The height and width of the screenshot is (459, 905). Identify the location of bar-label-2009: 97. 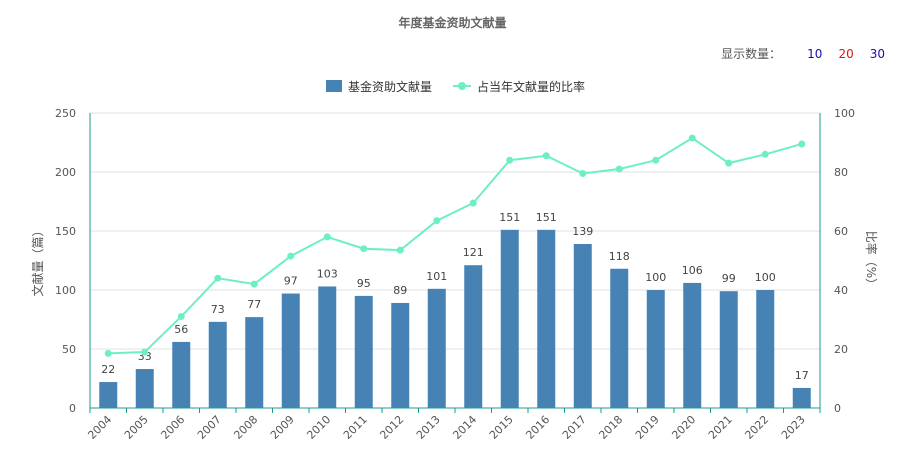
(291, 281).